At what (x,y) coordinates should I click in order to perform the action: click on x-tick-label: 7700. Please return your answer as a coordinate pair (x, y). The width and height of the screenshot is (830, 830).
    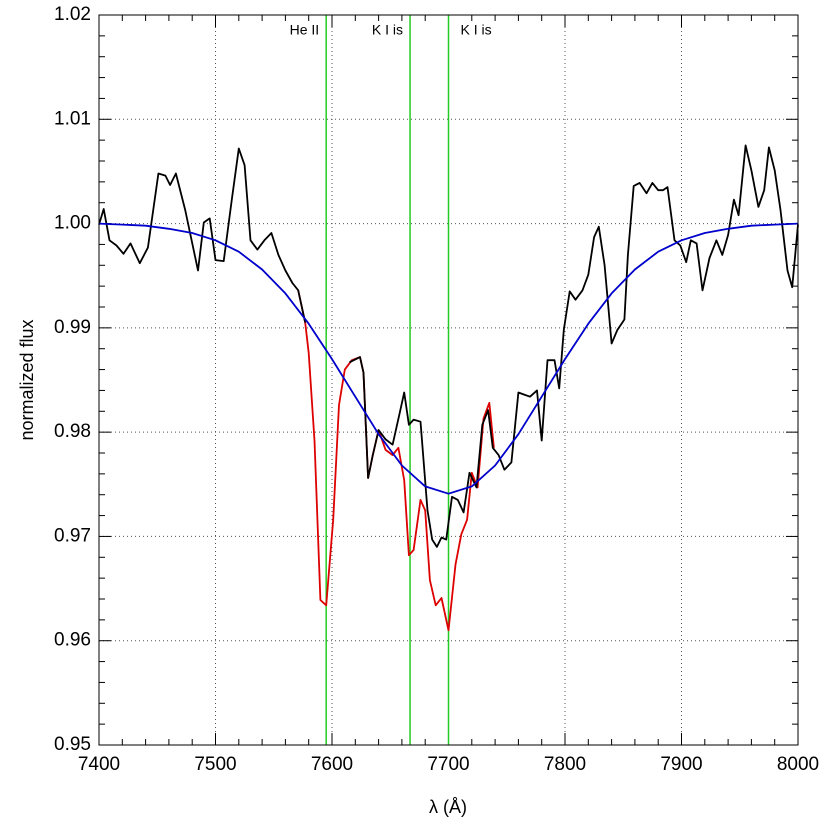
    Looking at the image, I should click on (448, 764).